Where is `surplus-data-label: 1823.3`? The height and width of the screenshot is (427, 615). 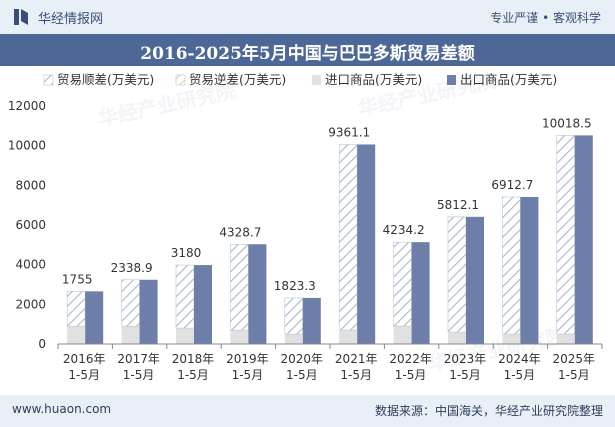 surplus-data-label: 1823.3 is located at coordinates (295, 286).